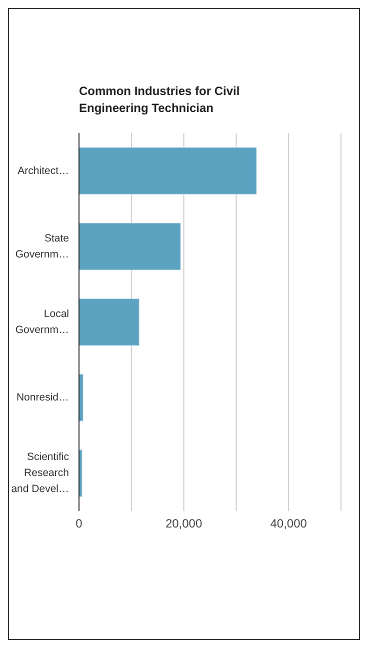  Describe the element at coordinates (183, 523) in the screenshot. I see `x-tick-label: 20,000` at that location.